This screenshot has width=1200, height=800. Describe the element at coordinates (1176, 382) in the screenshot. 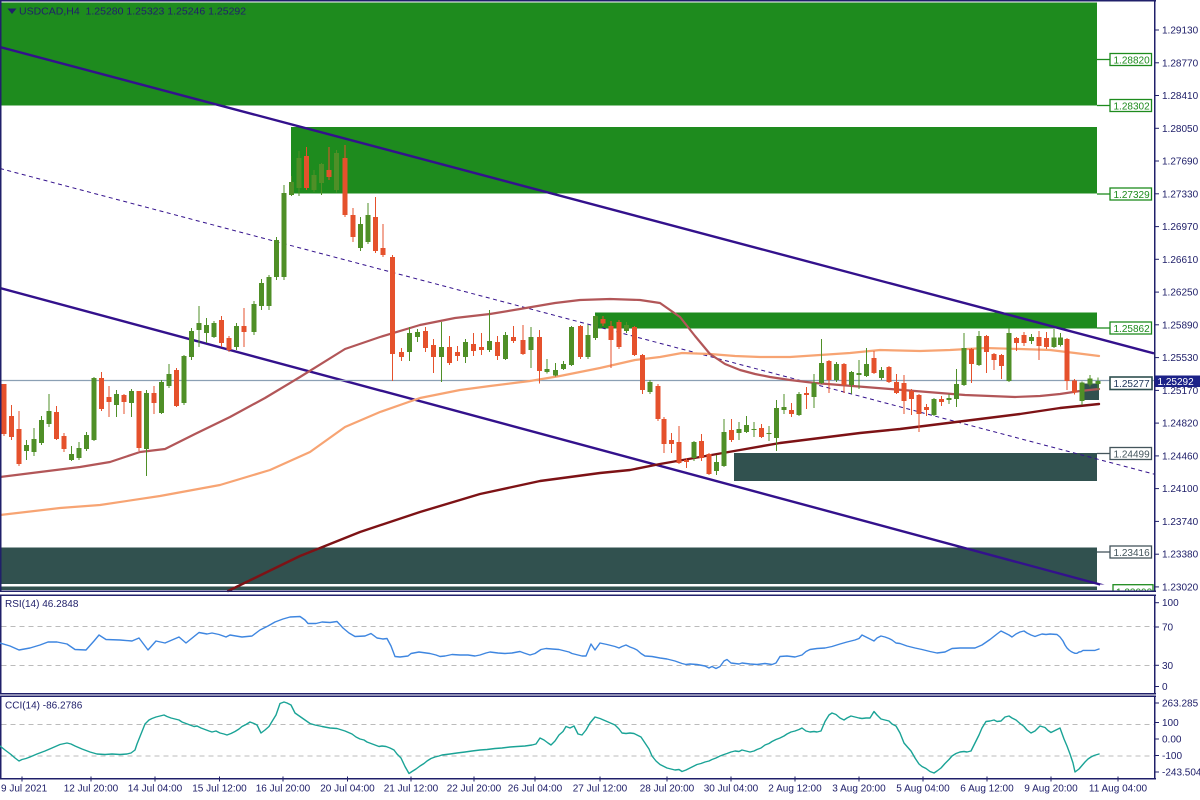

I see `svg-text: 1.25292` at that location.